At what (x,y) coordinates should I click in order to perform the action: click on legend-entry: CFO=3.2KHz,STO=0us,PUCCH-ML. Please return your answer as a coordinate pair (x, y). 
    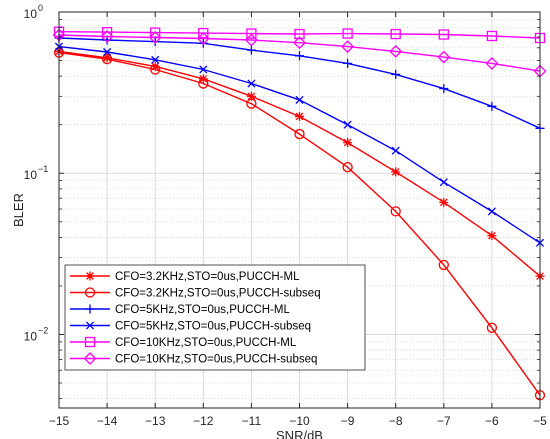
    Looking at the image, I should click on (185, 277).